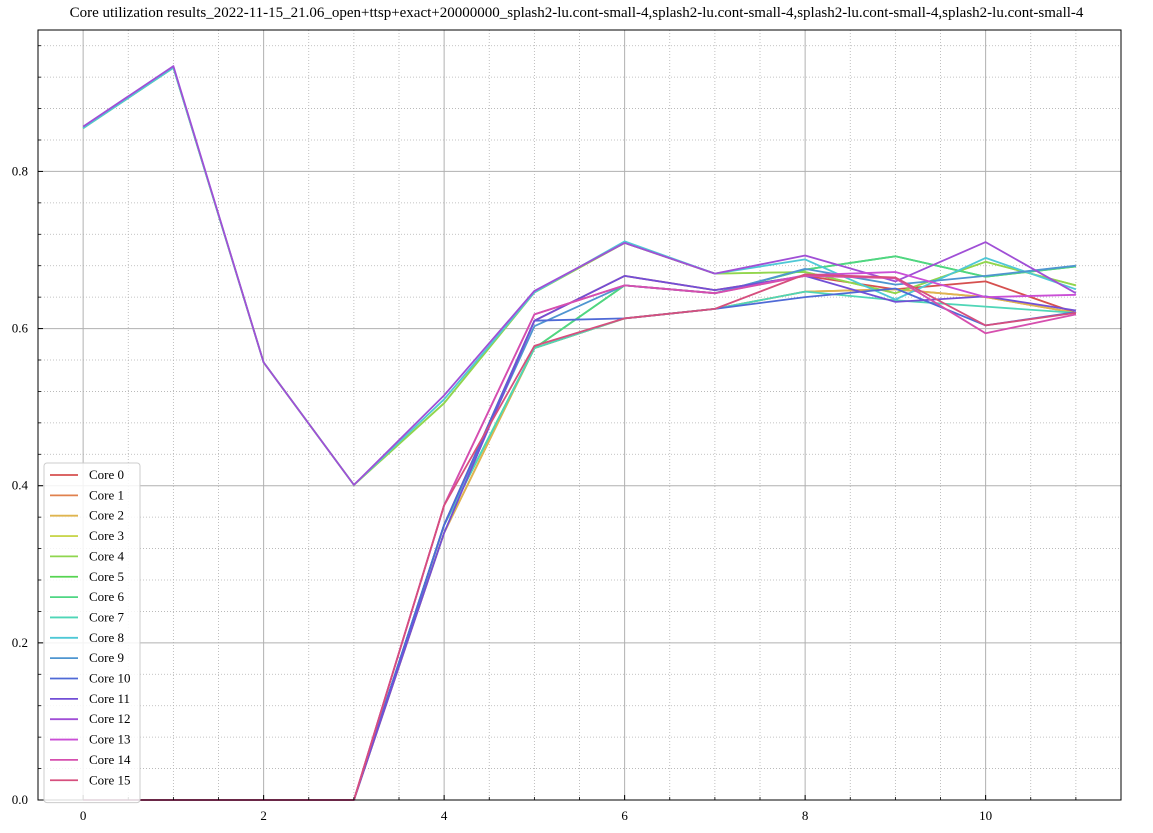 The width and height of the screenshot is (1153, 833). What do you see at coordinates (106, 576) in the screenshot?
I see `legend-label-core-5: Core 5` at bounding box center [106, 576].